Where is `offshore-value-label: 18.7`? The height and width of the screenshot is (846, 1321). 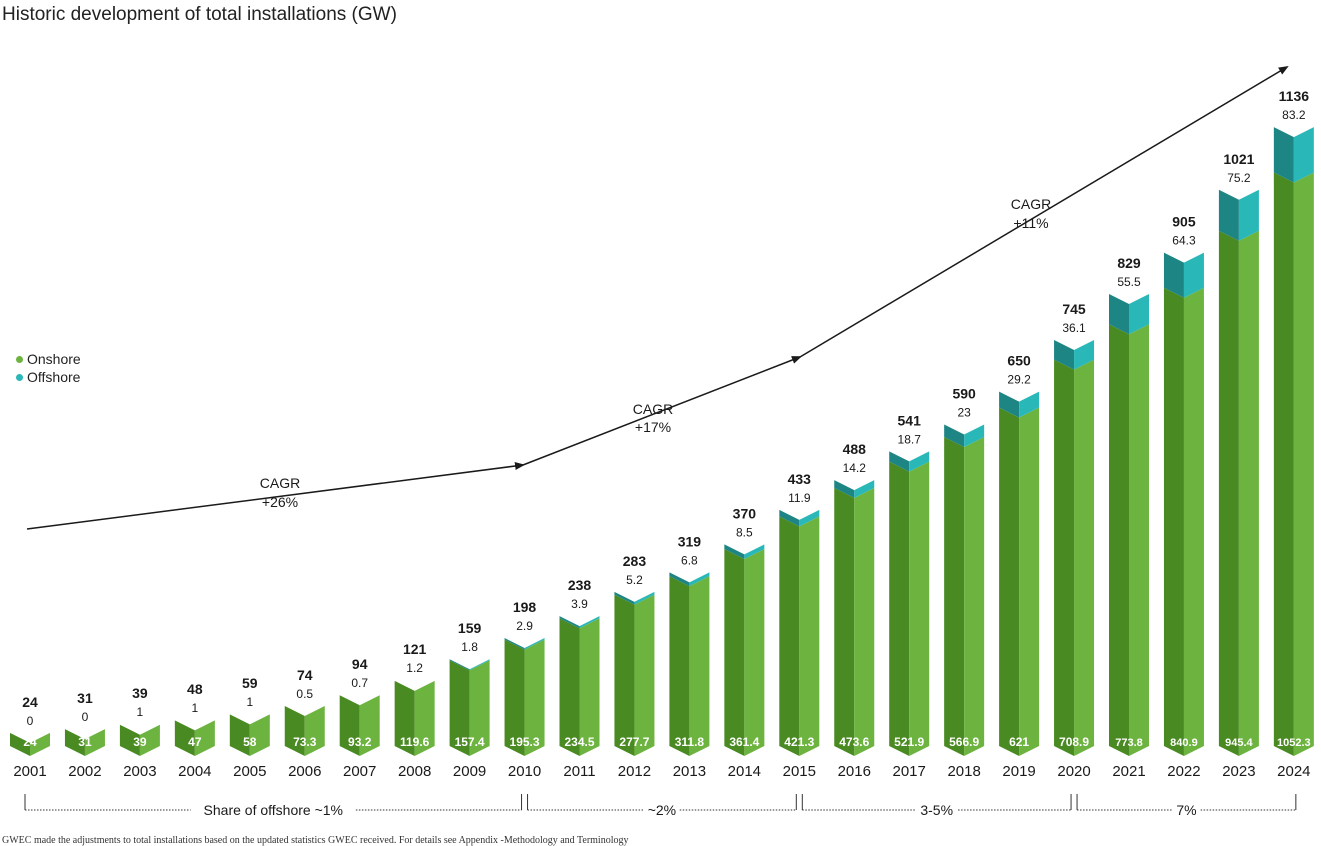 offshore-value-label: 18.7 is located at coordinates (910, 439).